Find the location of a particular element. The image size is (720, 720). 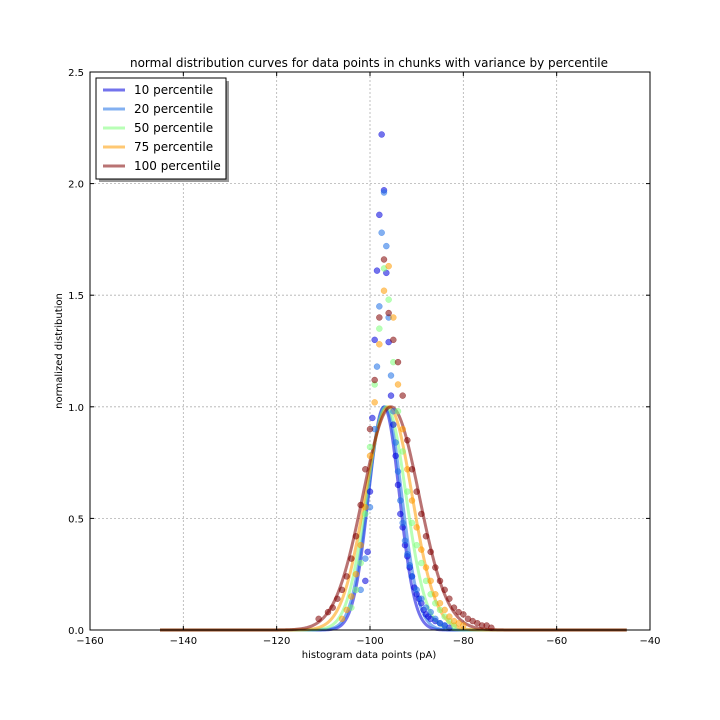

legend-label: 75 percentile is located at coordinates (173, 147).